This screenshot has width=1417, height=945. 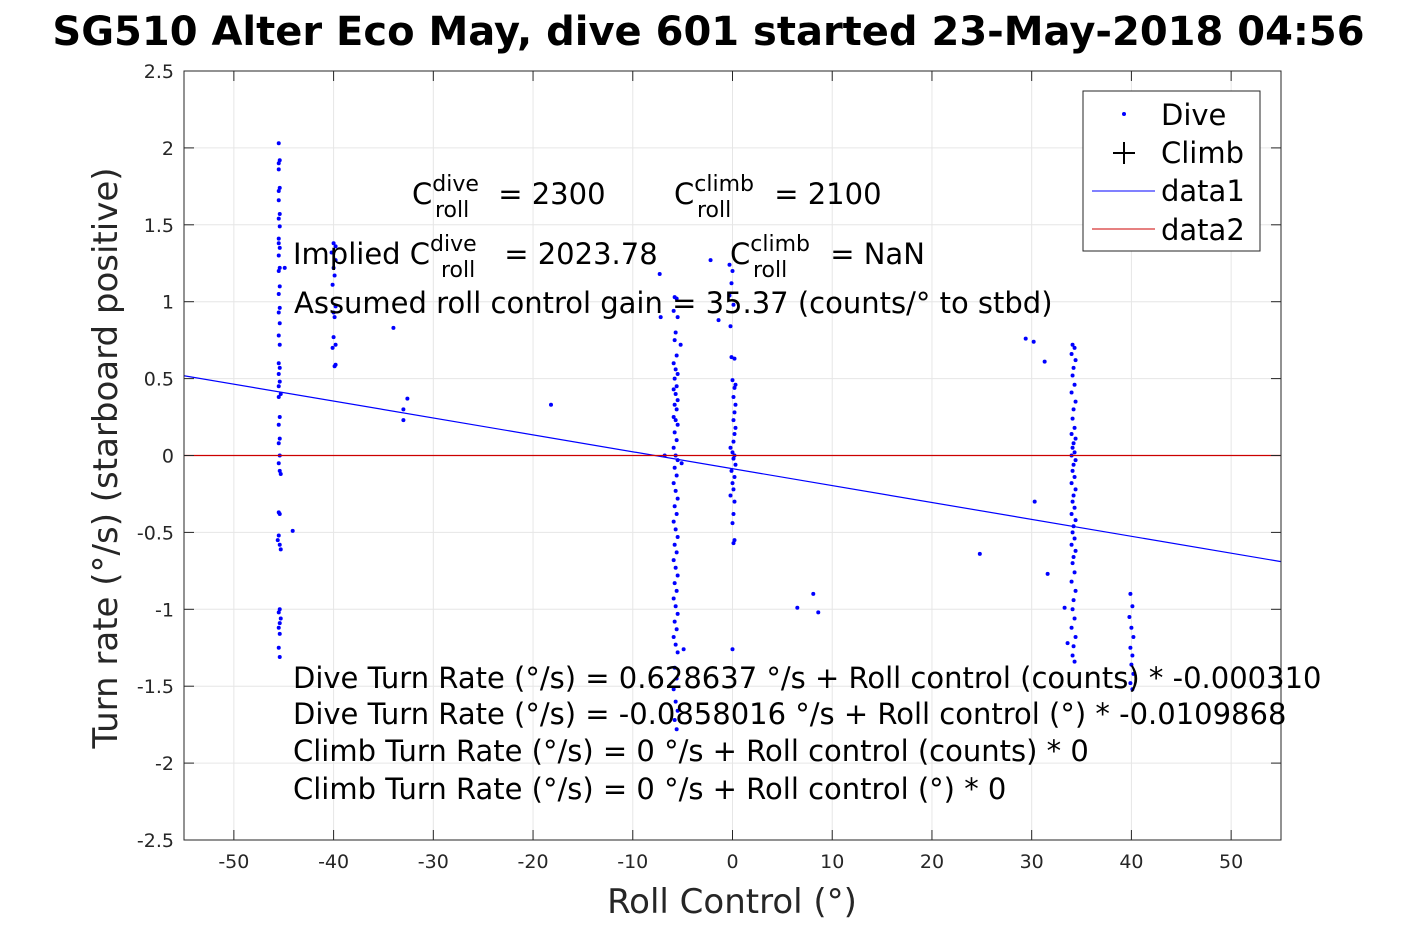 What do you see at coordinates (1124, 114) in the screenshot?
I see `legend-marker-dive` at bounding box center [1124, 114].